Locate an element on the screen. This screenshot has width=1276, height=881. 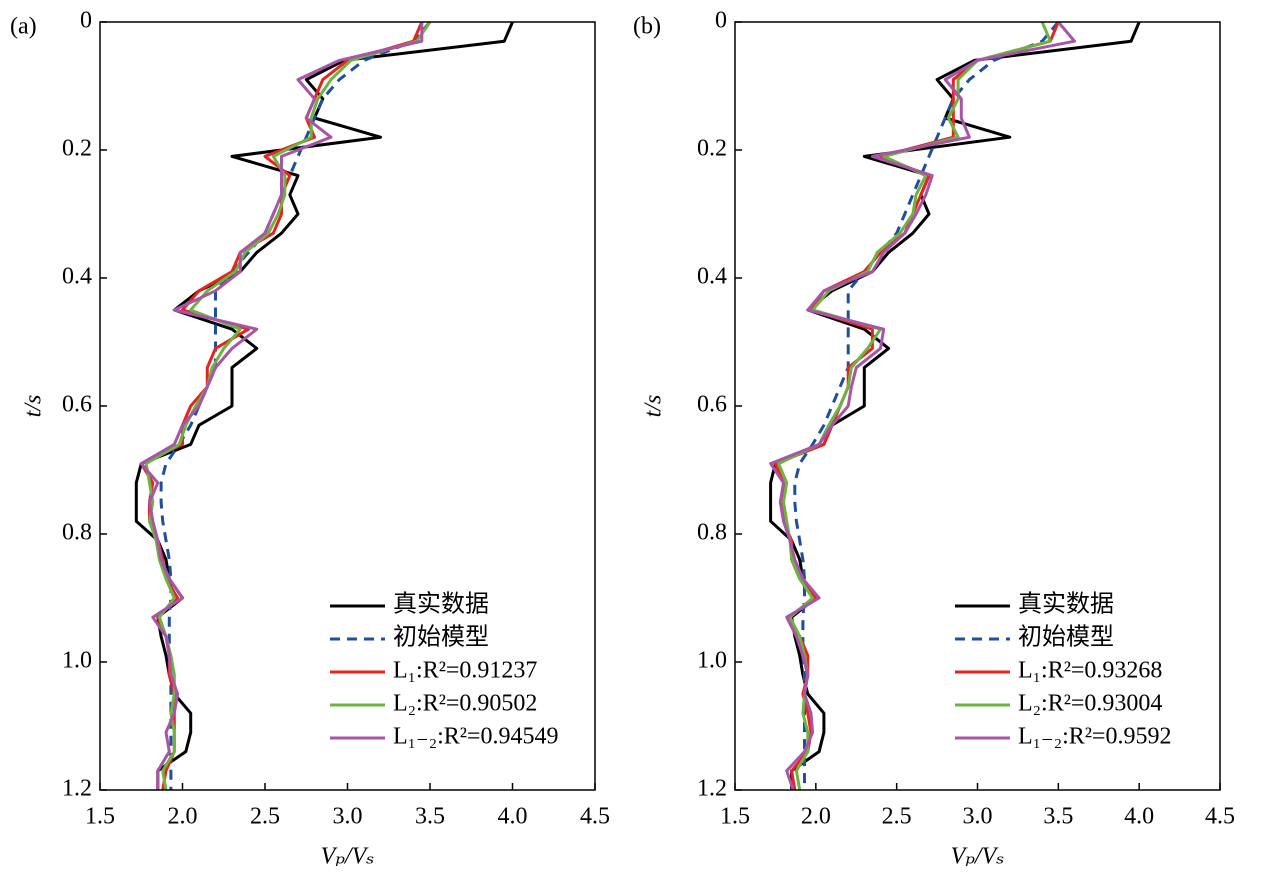
legend-label: L₁₋₂:R²=0.94549 is located at coordinates (475, 737).